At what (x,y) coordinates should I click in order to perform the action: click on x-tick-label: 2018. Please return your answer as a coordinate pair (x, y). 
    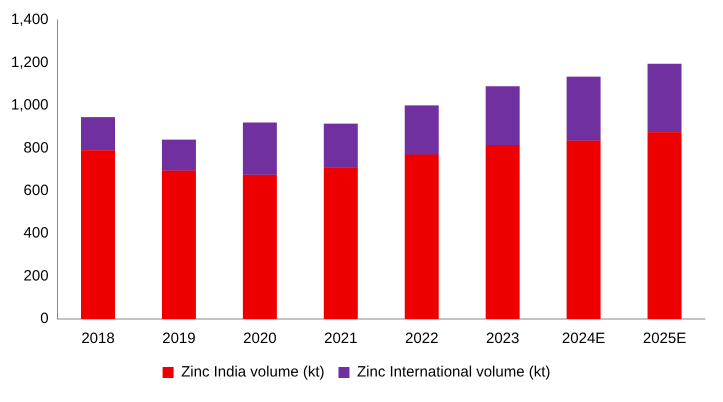
    Looking at the image, I should click on (98, 339).